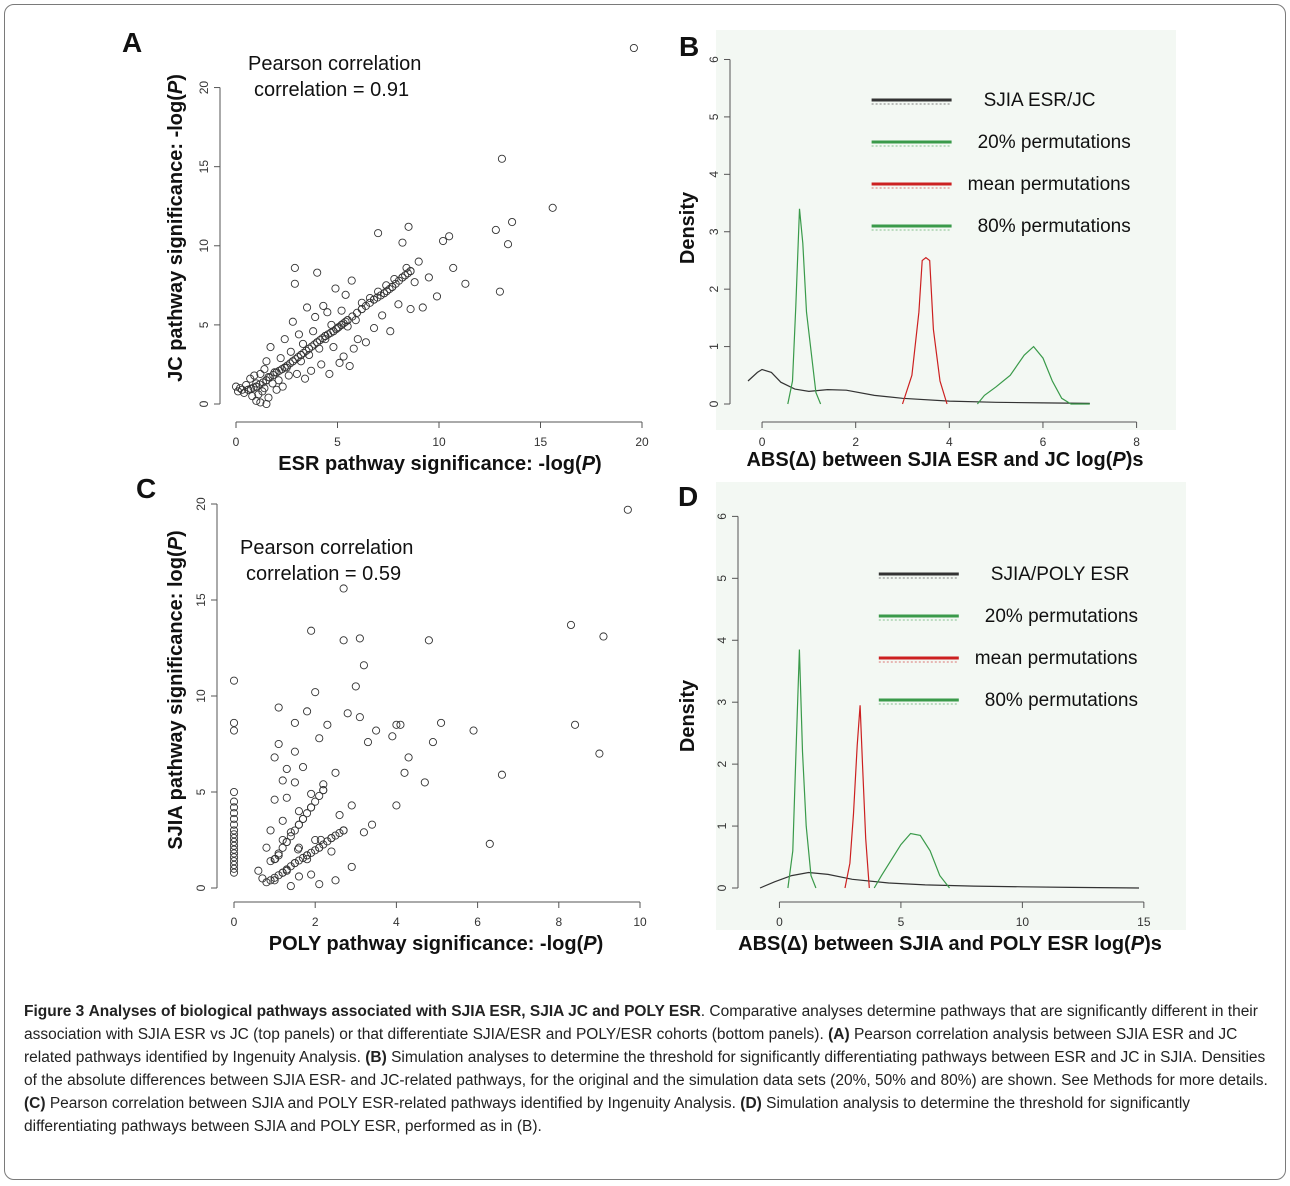 The height and width of the screenshot is (1186, 1290). Describe the element at coordinates (204, 167) in the screenshot. I see `panel-a-y-tick-label: 15` at that location.